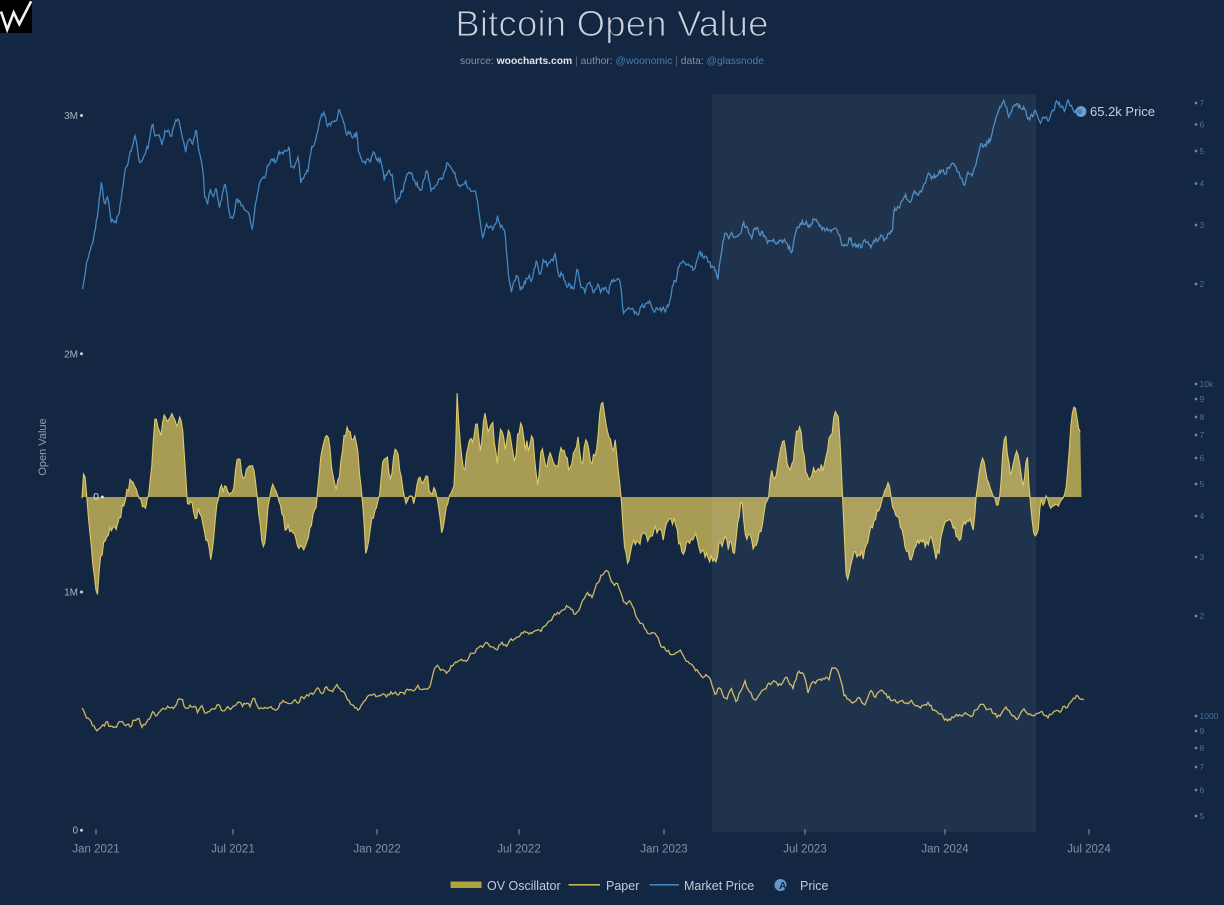 This screenshot has height=905, width=1224. I want to click on svg-text: 10k, so click(1207, 384).